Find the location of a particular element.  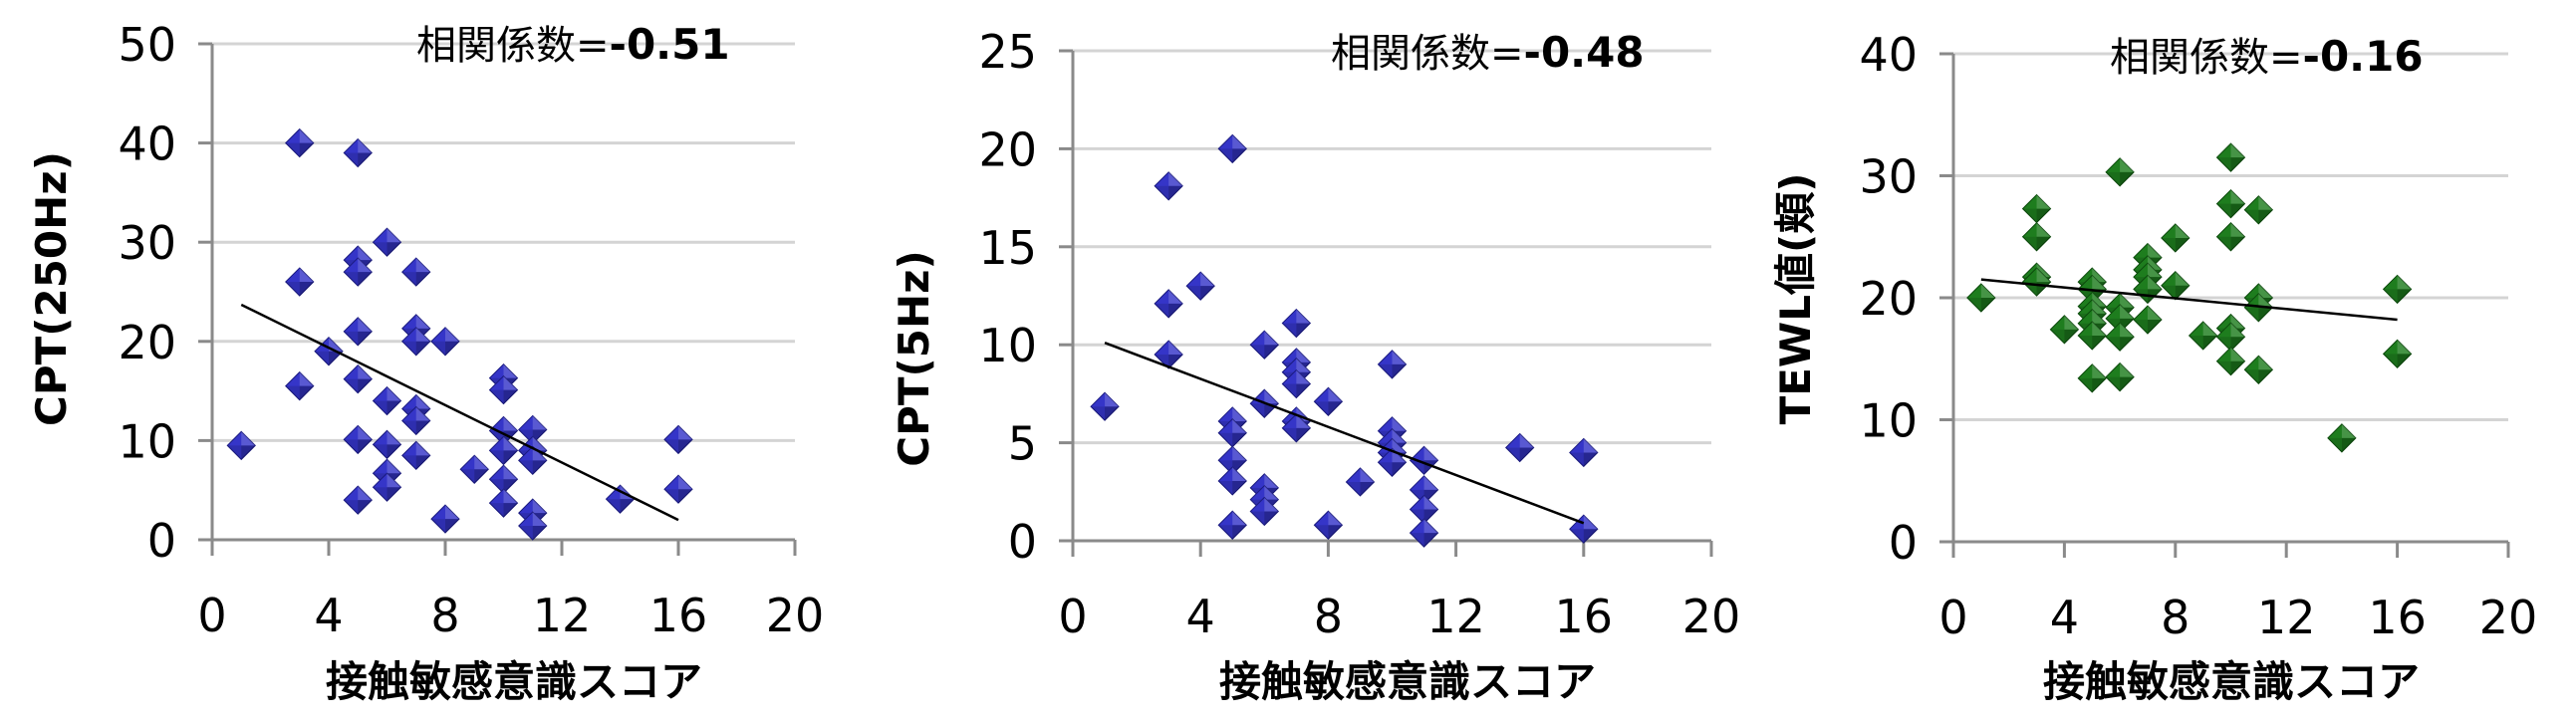

y-tick-label: 50 is located at coordinates (147, 45).